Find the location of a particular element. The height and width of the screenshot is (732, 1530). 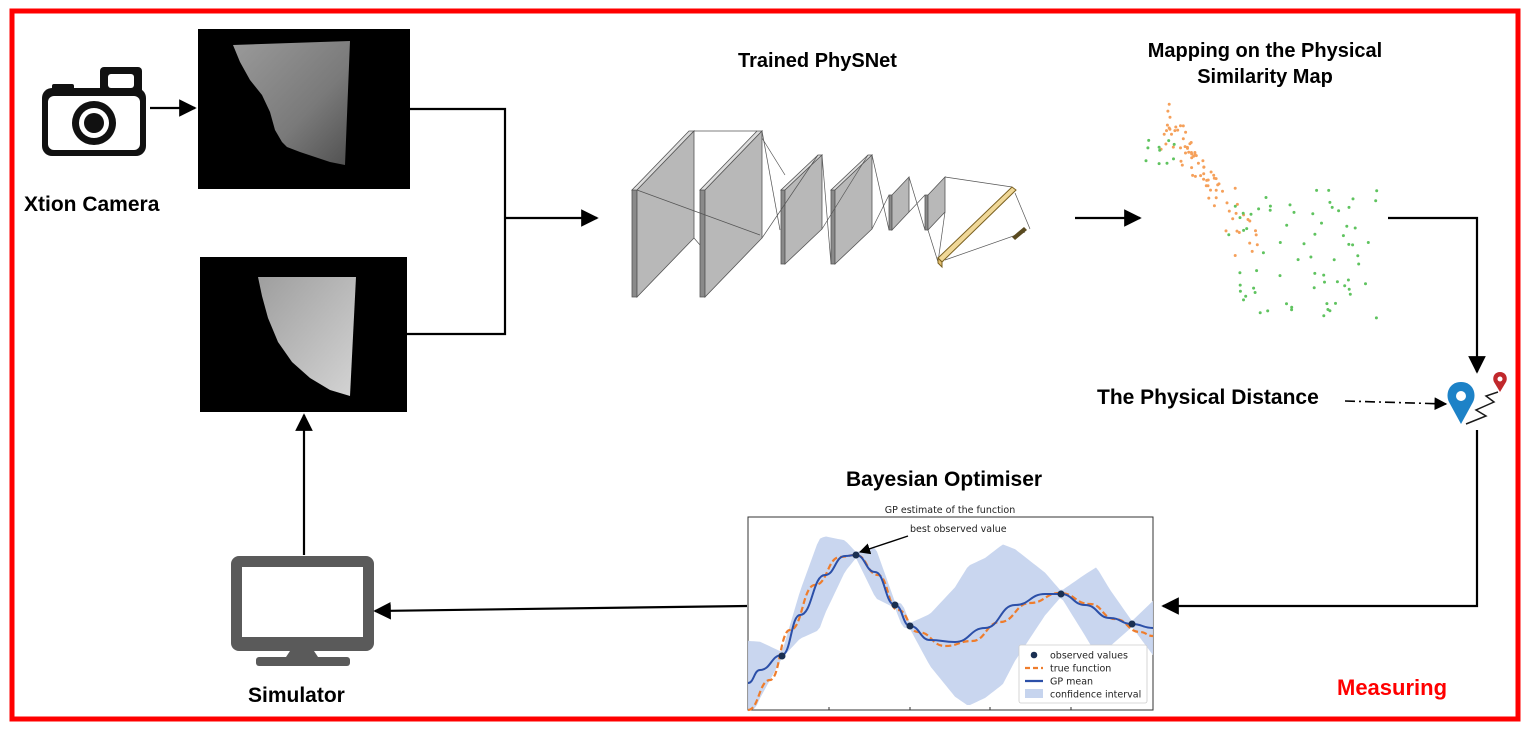

monitor-icon is located at coordinates (302, 611).